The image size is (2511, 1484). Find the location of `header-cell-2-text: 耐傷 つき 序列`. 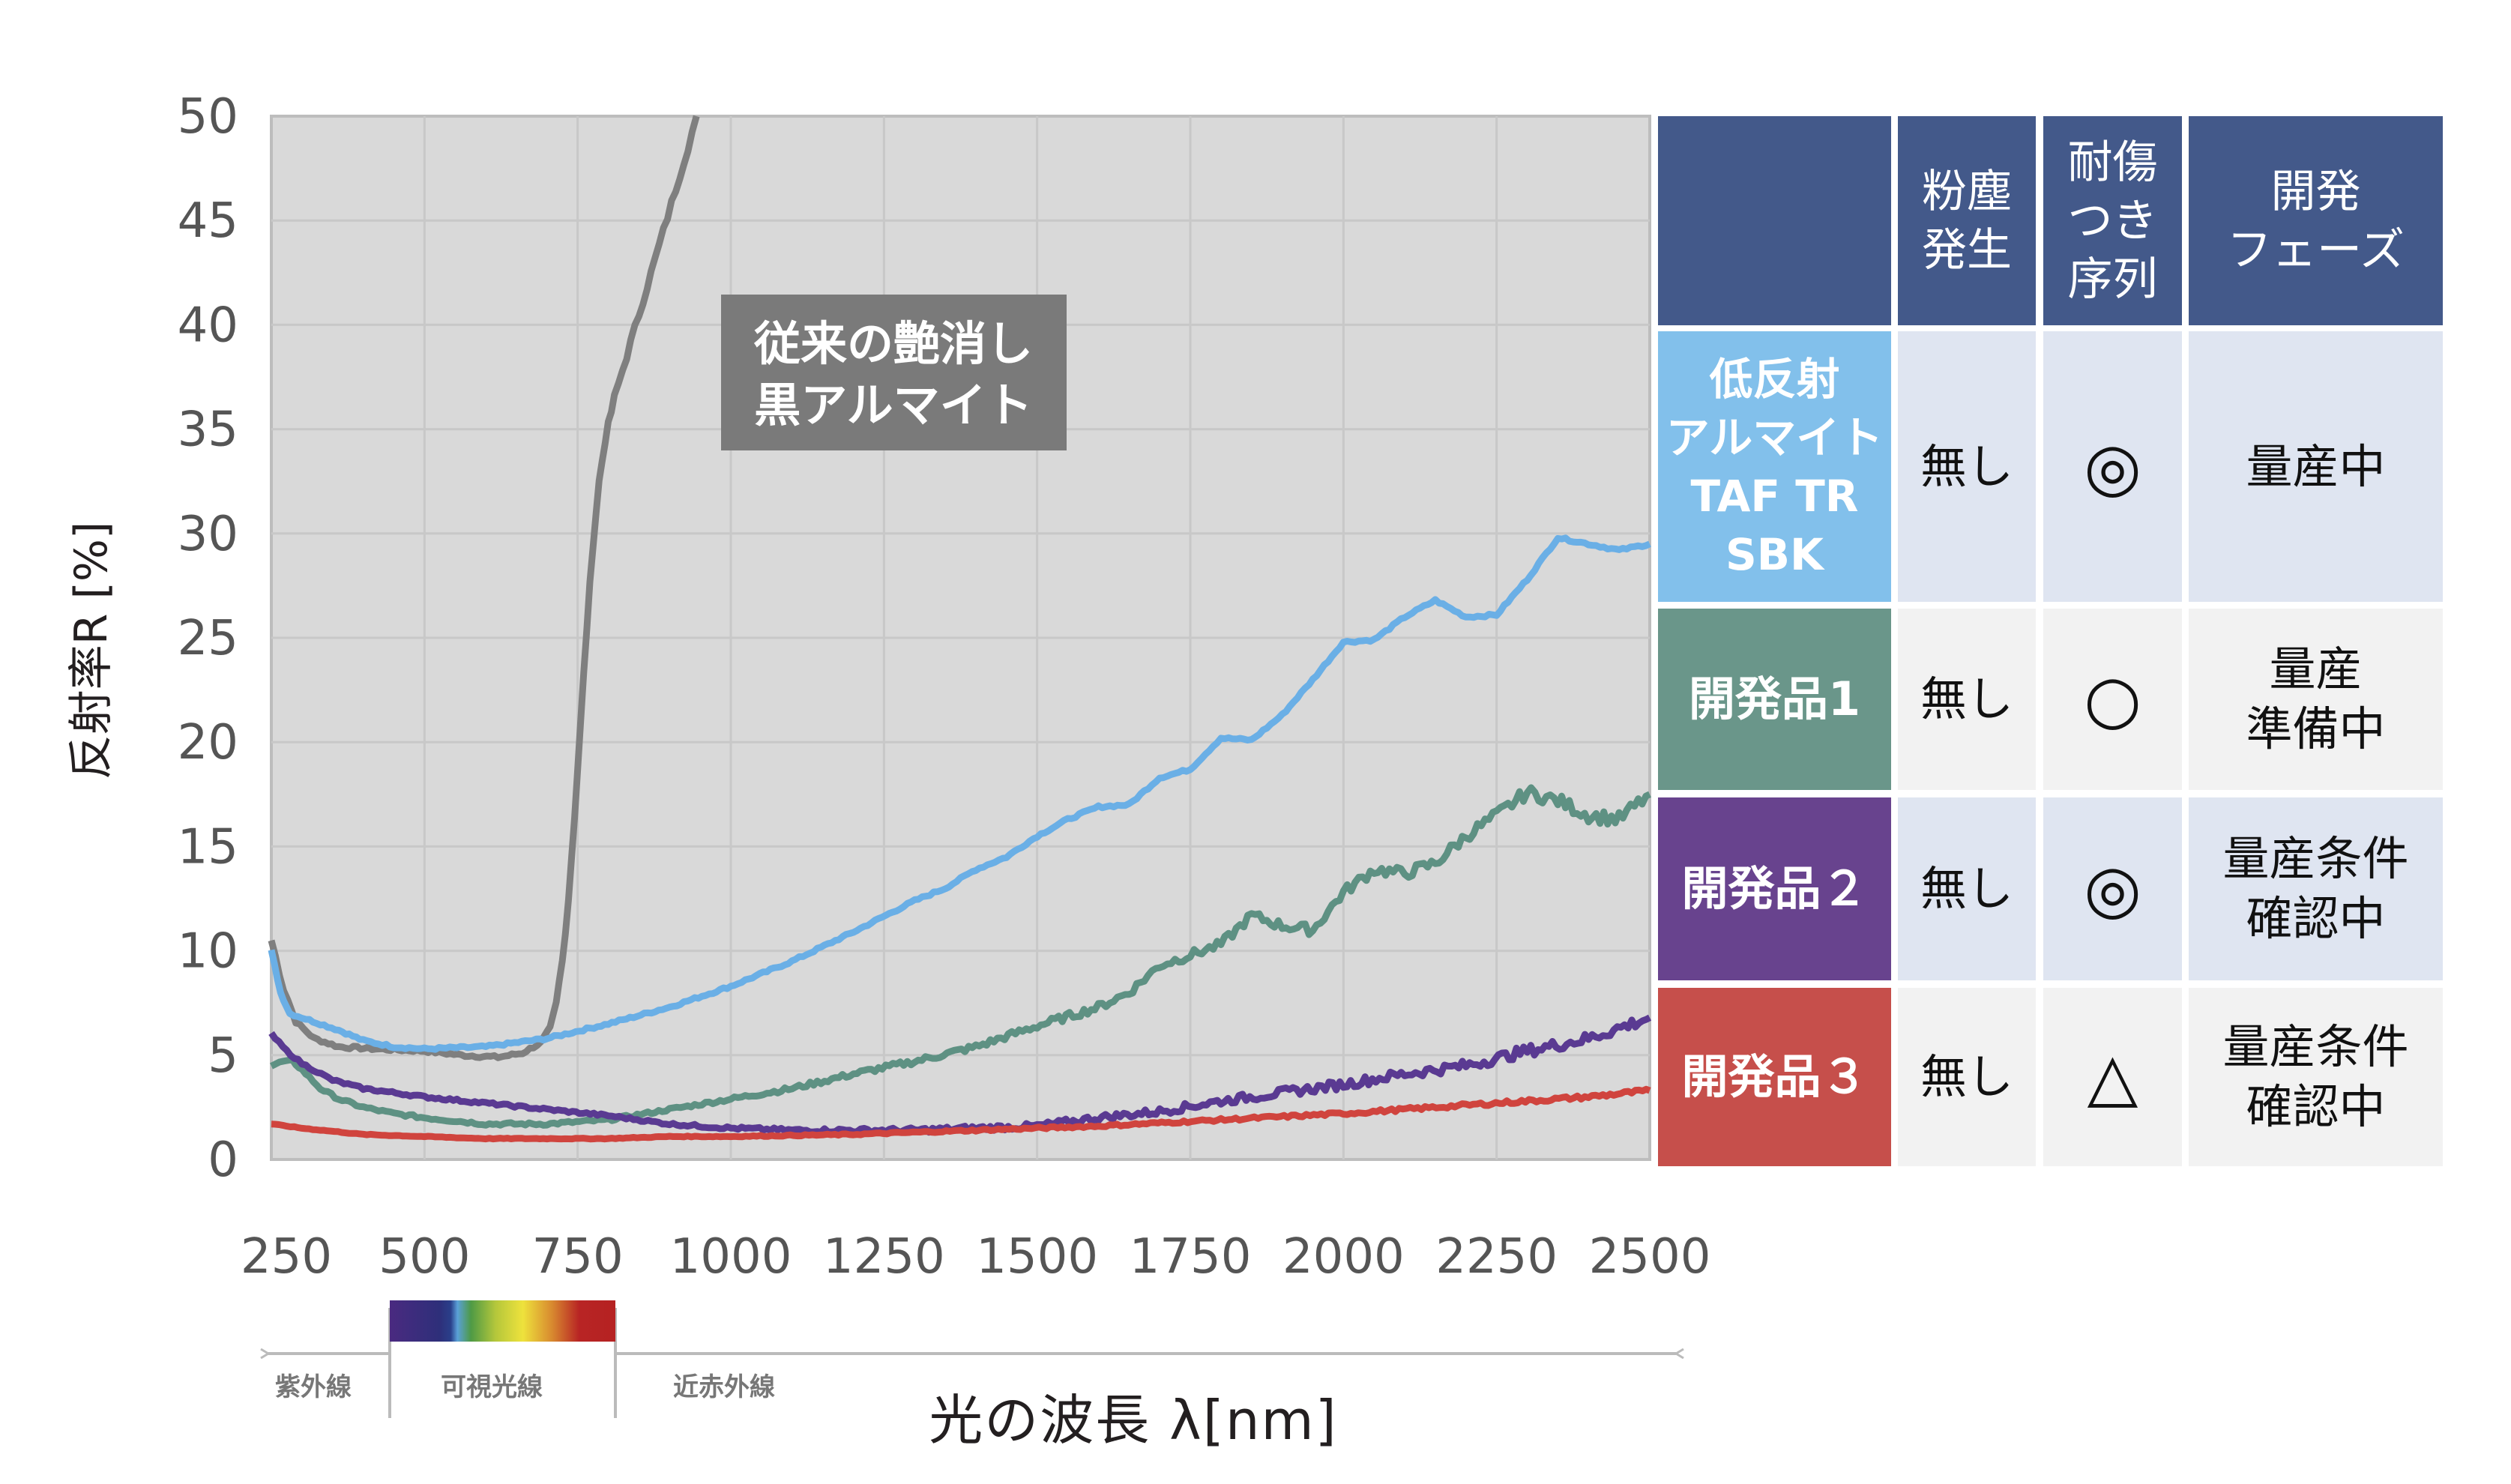

header-cell-2-text: 耐傷 つき 序列 is located at coordinates (2112, 221).